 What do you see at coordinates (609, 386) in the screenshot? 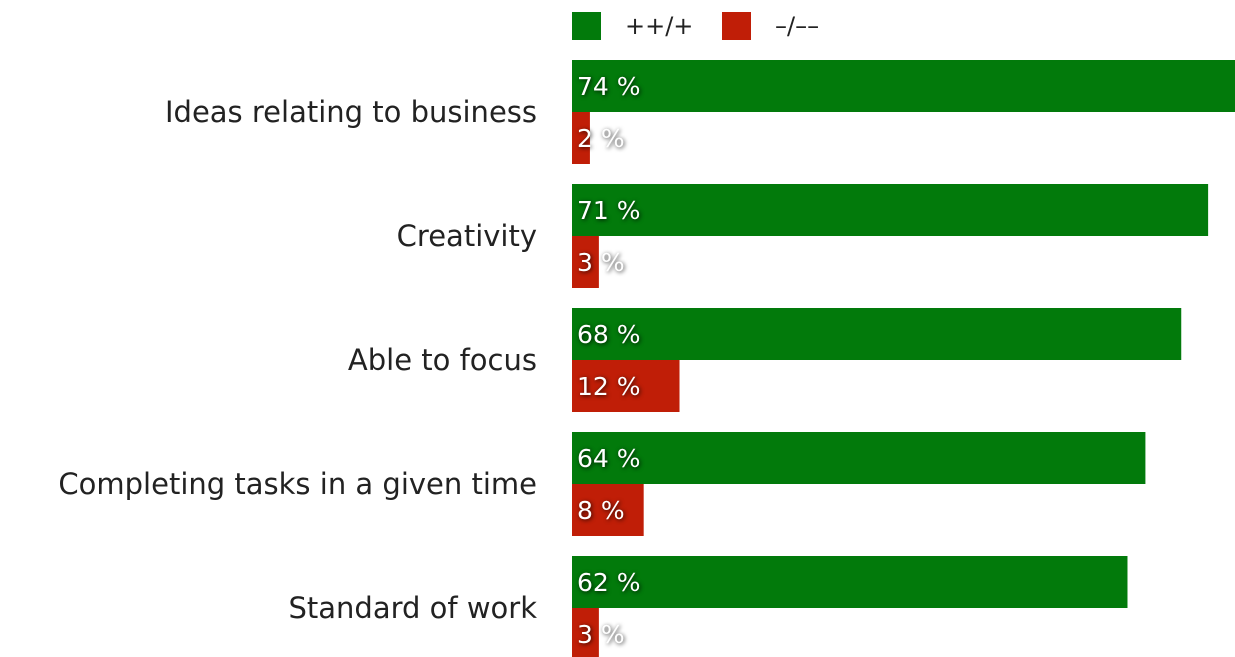
I see `data-label: 12 %` at bounding box center [609, 386].